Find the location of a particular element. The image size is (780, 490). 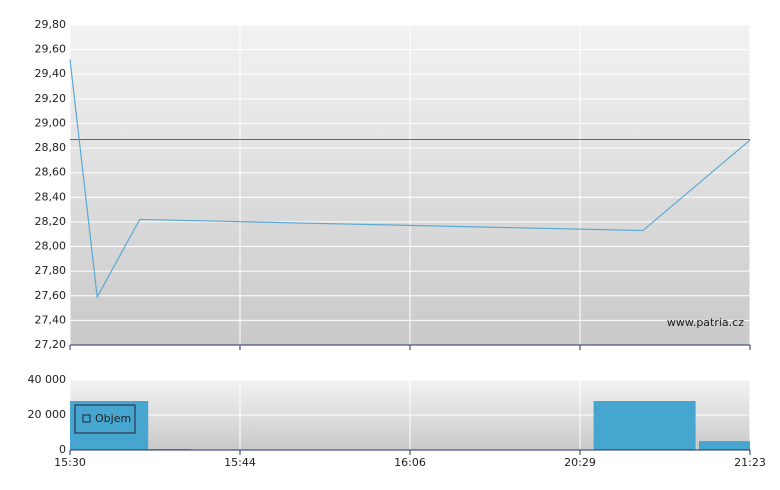

x-tick-label: 15:44 is located at coordinates (240, 462).